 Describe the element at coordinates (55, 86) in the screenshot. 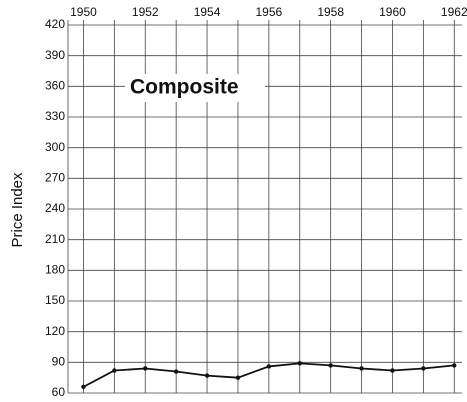

I see `y-tick-label: 360` at that location.